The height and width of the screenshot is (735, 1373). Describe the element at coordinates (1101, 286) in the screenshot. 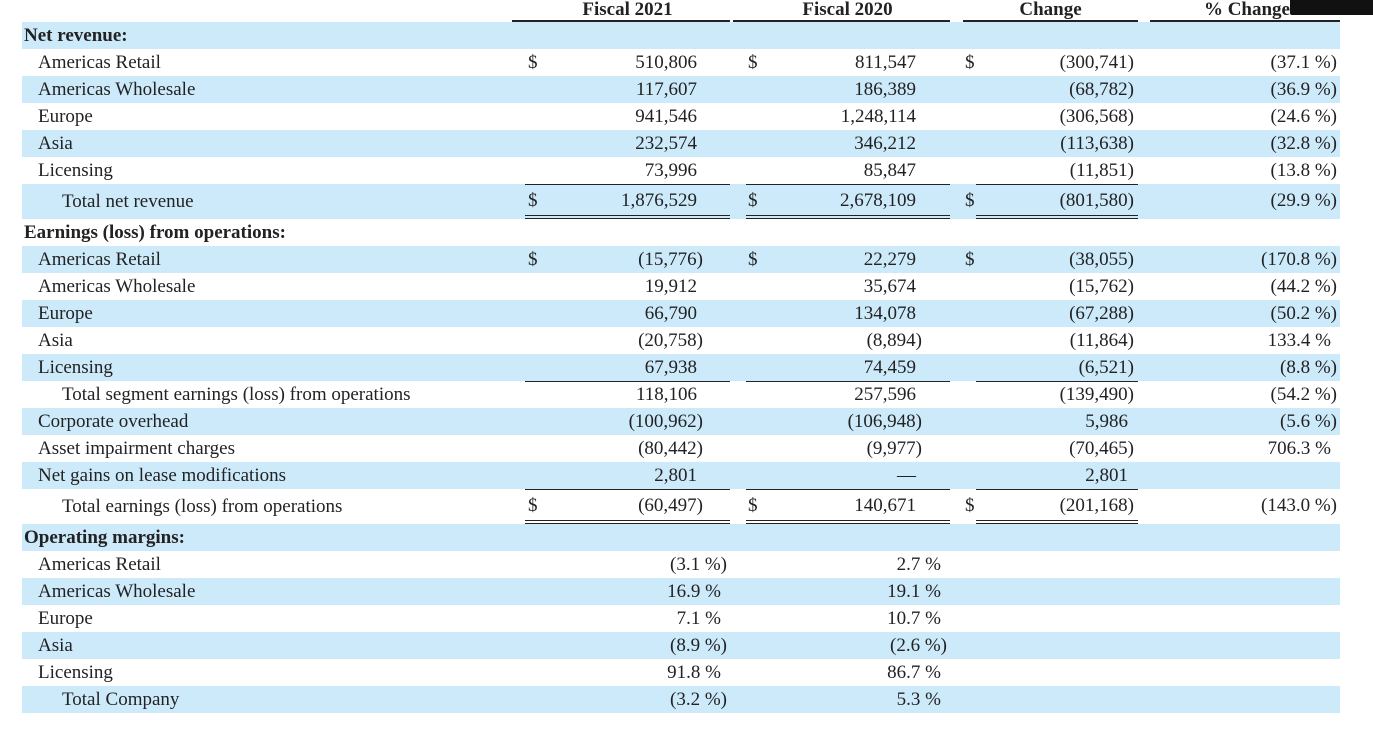

I see `cell-value: (15,762)` at that location.